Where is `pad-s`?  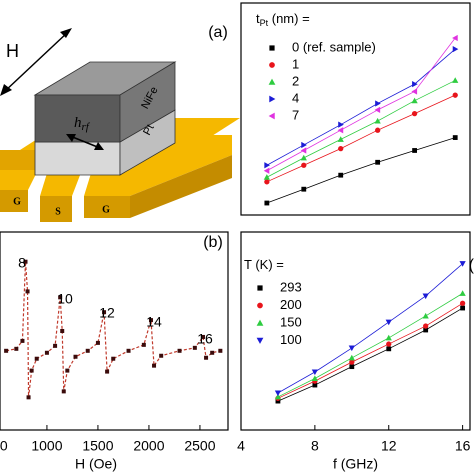
pad-s is located at coordinates (61, 183).